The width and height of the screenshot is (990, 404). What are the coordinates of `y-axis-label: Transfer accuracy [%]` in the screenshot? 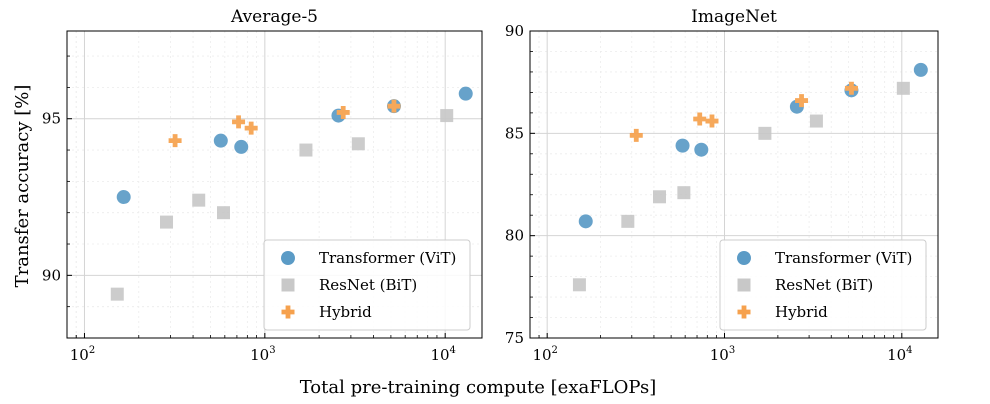 It's located at (22, 186).